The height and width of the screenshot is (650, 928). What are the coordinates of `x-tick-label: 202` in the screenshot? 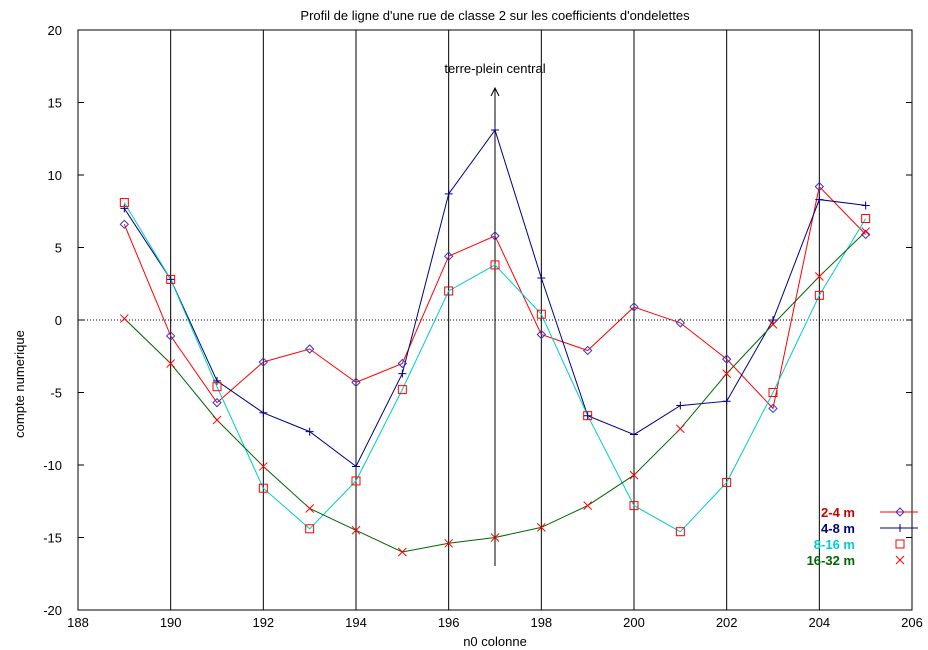 It's located at (727, 622).